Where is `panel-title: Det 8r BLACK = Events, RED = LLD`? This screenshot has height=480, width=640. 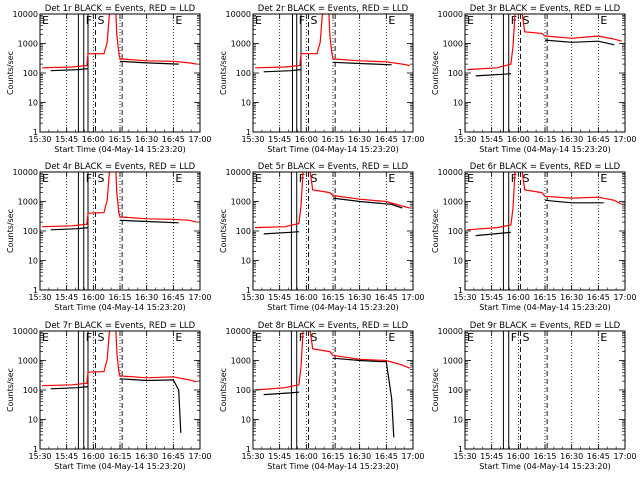
panel-title: Det 8r BLACK = Events, RED = LLD is located at coordinates (333, 326).